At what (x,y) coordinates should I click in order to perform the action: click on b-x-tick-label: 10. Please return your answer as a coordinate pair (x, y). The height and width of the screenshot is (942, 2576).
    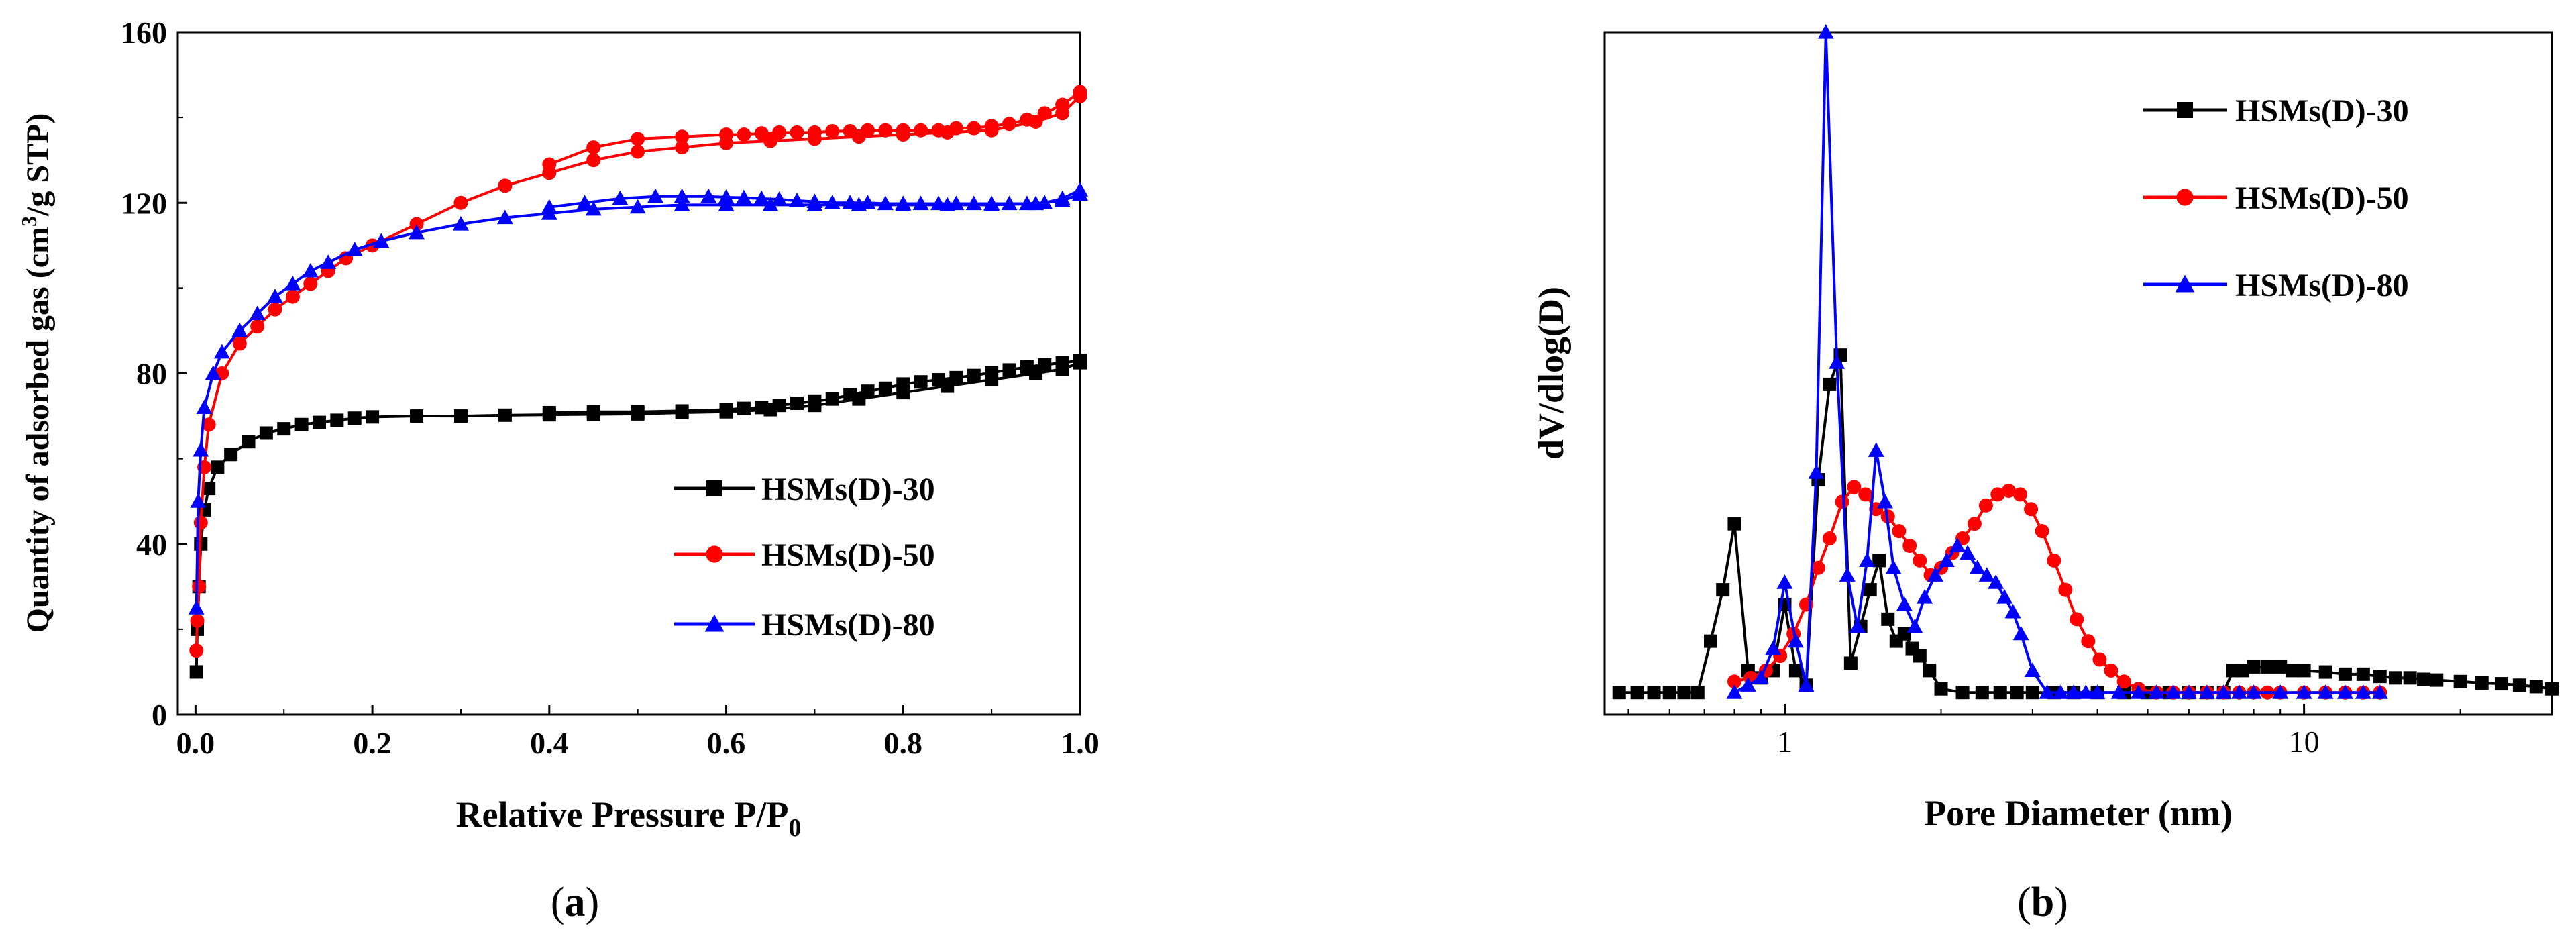
    Looking at the image, I should click on (2304, 742).